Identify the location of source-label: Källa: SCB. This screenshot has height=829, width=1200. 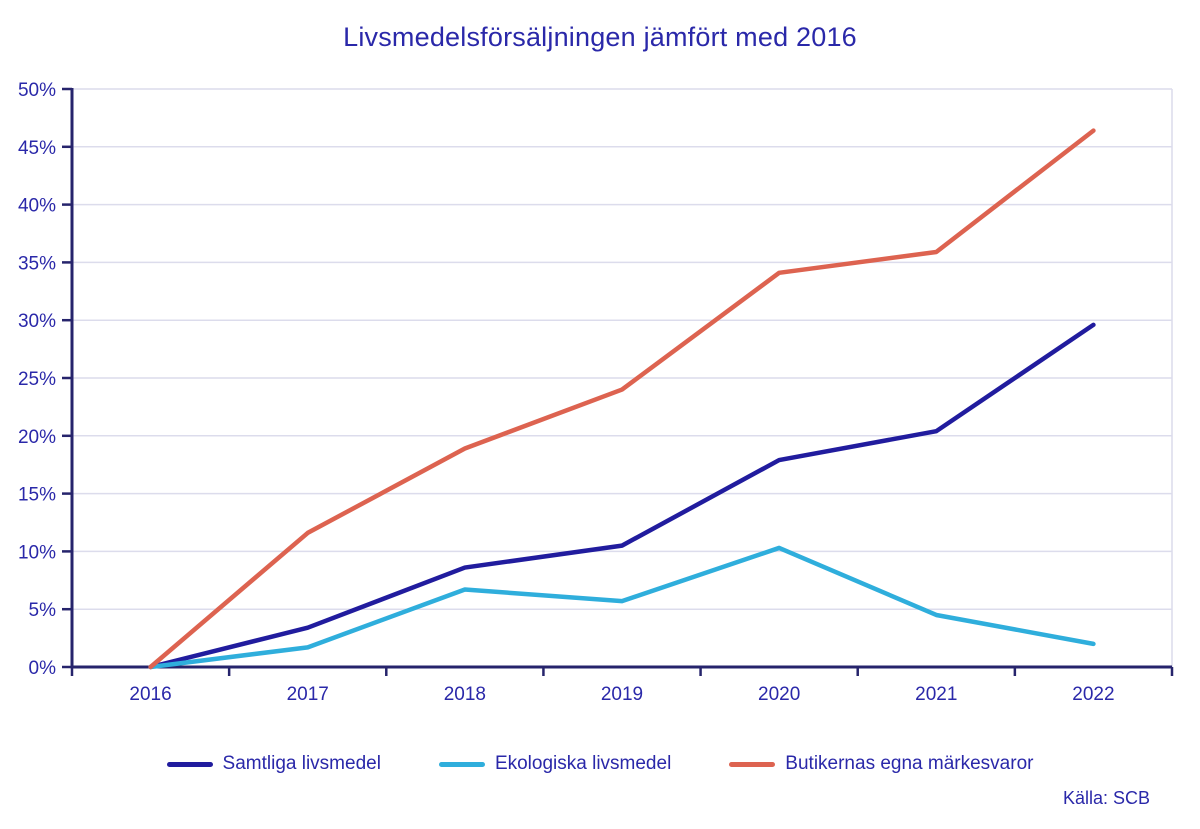
(1106, 798).